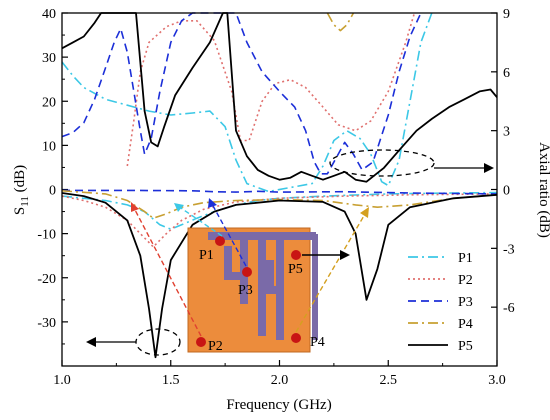 This screenshot has width=550, height=420. I want to click on inset-point-p3, so click(247, 272).